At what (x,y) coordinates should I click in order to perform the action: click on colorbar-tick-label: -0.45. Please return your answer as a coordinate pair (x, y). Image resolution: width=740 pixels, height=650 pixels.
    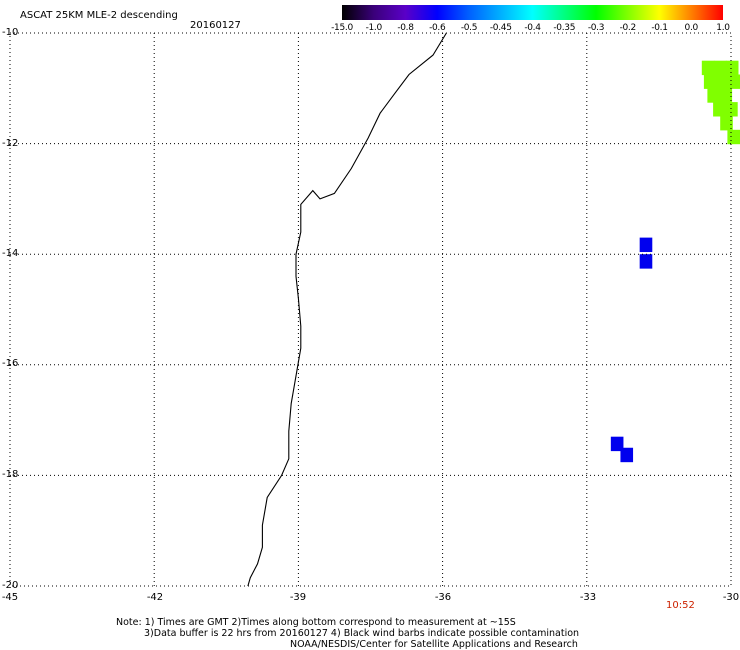
    Looking at the image, I should click on (500, 28).